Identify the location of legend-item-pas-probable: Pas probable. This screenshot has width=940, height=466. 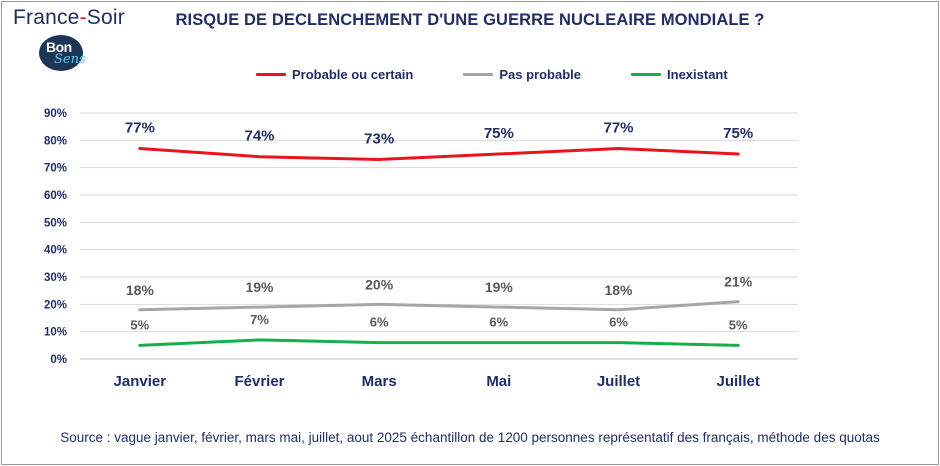
(522, 74).